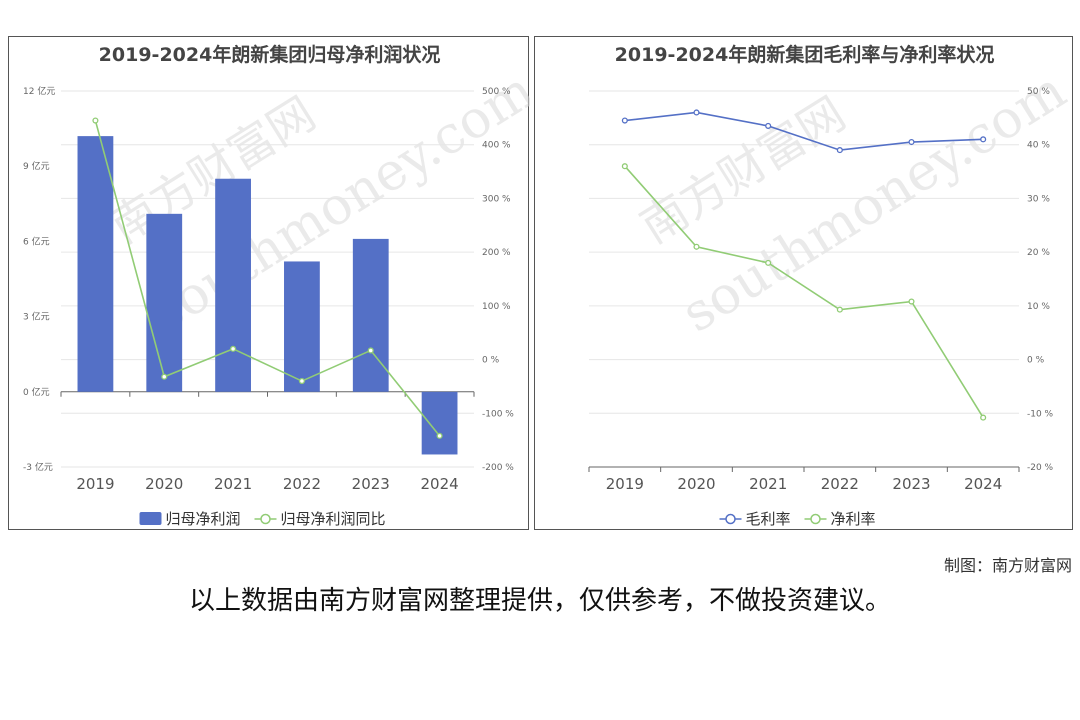  Describe the element at coordinates (439, 423) in the screenshot. I see `bar-归母净利润-2024` at that location.